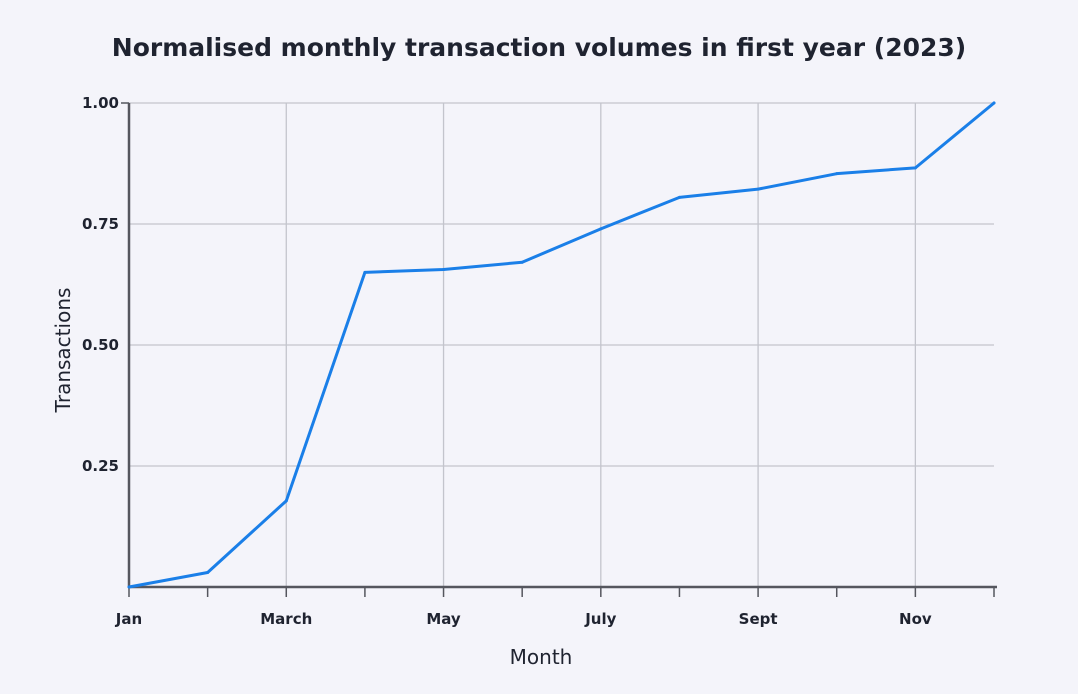 This screenshot has height=694, width=1078. I want to click on x-tick-label: Nov, so click(915, 619).